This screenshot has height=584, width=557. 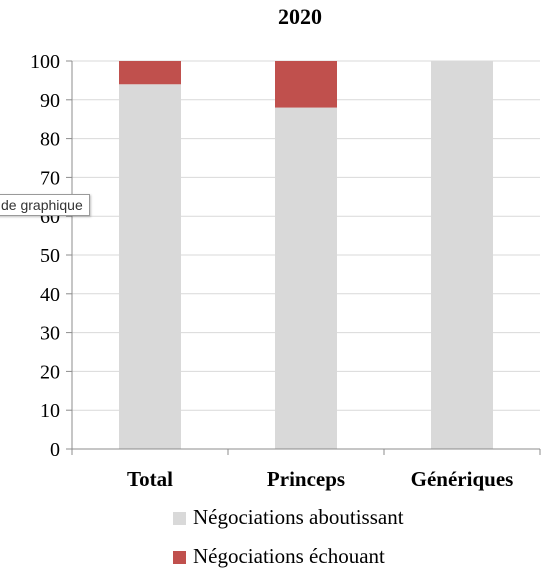 What do you see at coordinates (298, 517) in the screenshot?
I see `legend-label: Négociations aboutissant` at bounding box center [298, 517].